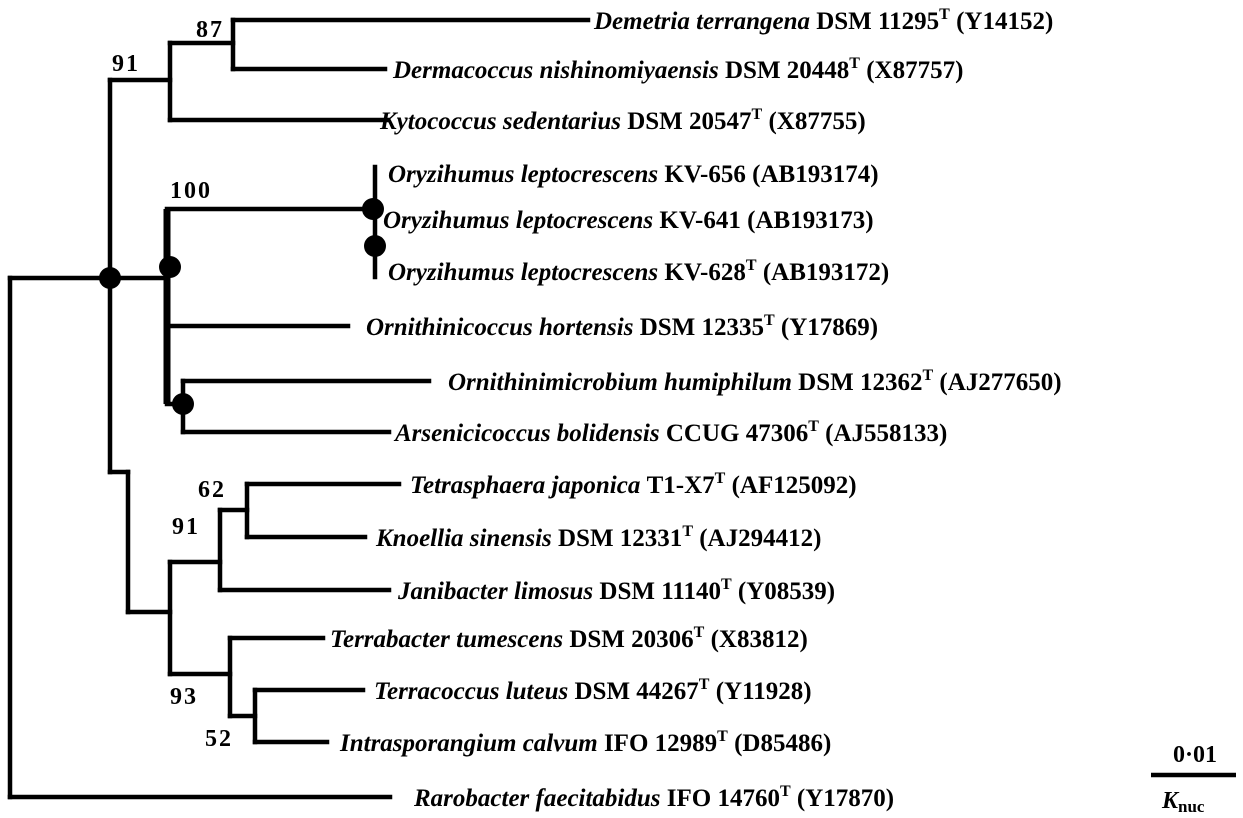 The height and width of the screenshot is (818, 1243). I want to click on node-marker-ornithinimicrobium, so click(183, 404).